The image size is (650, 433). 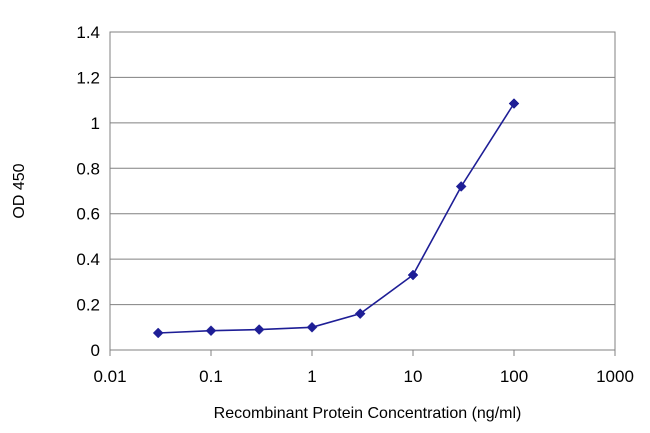 What do you see at coordinates (211, 376) in the screenshot?
I see `x-tick-label: 0.1` at bounding box center [211, 376].